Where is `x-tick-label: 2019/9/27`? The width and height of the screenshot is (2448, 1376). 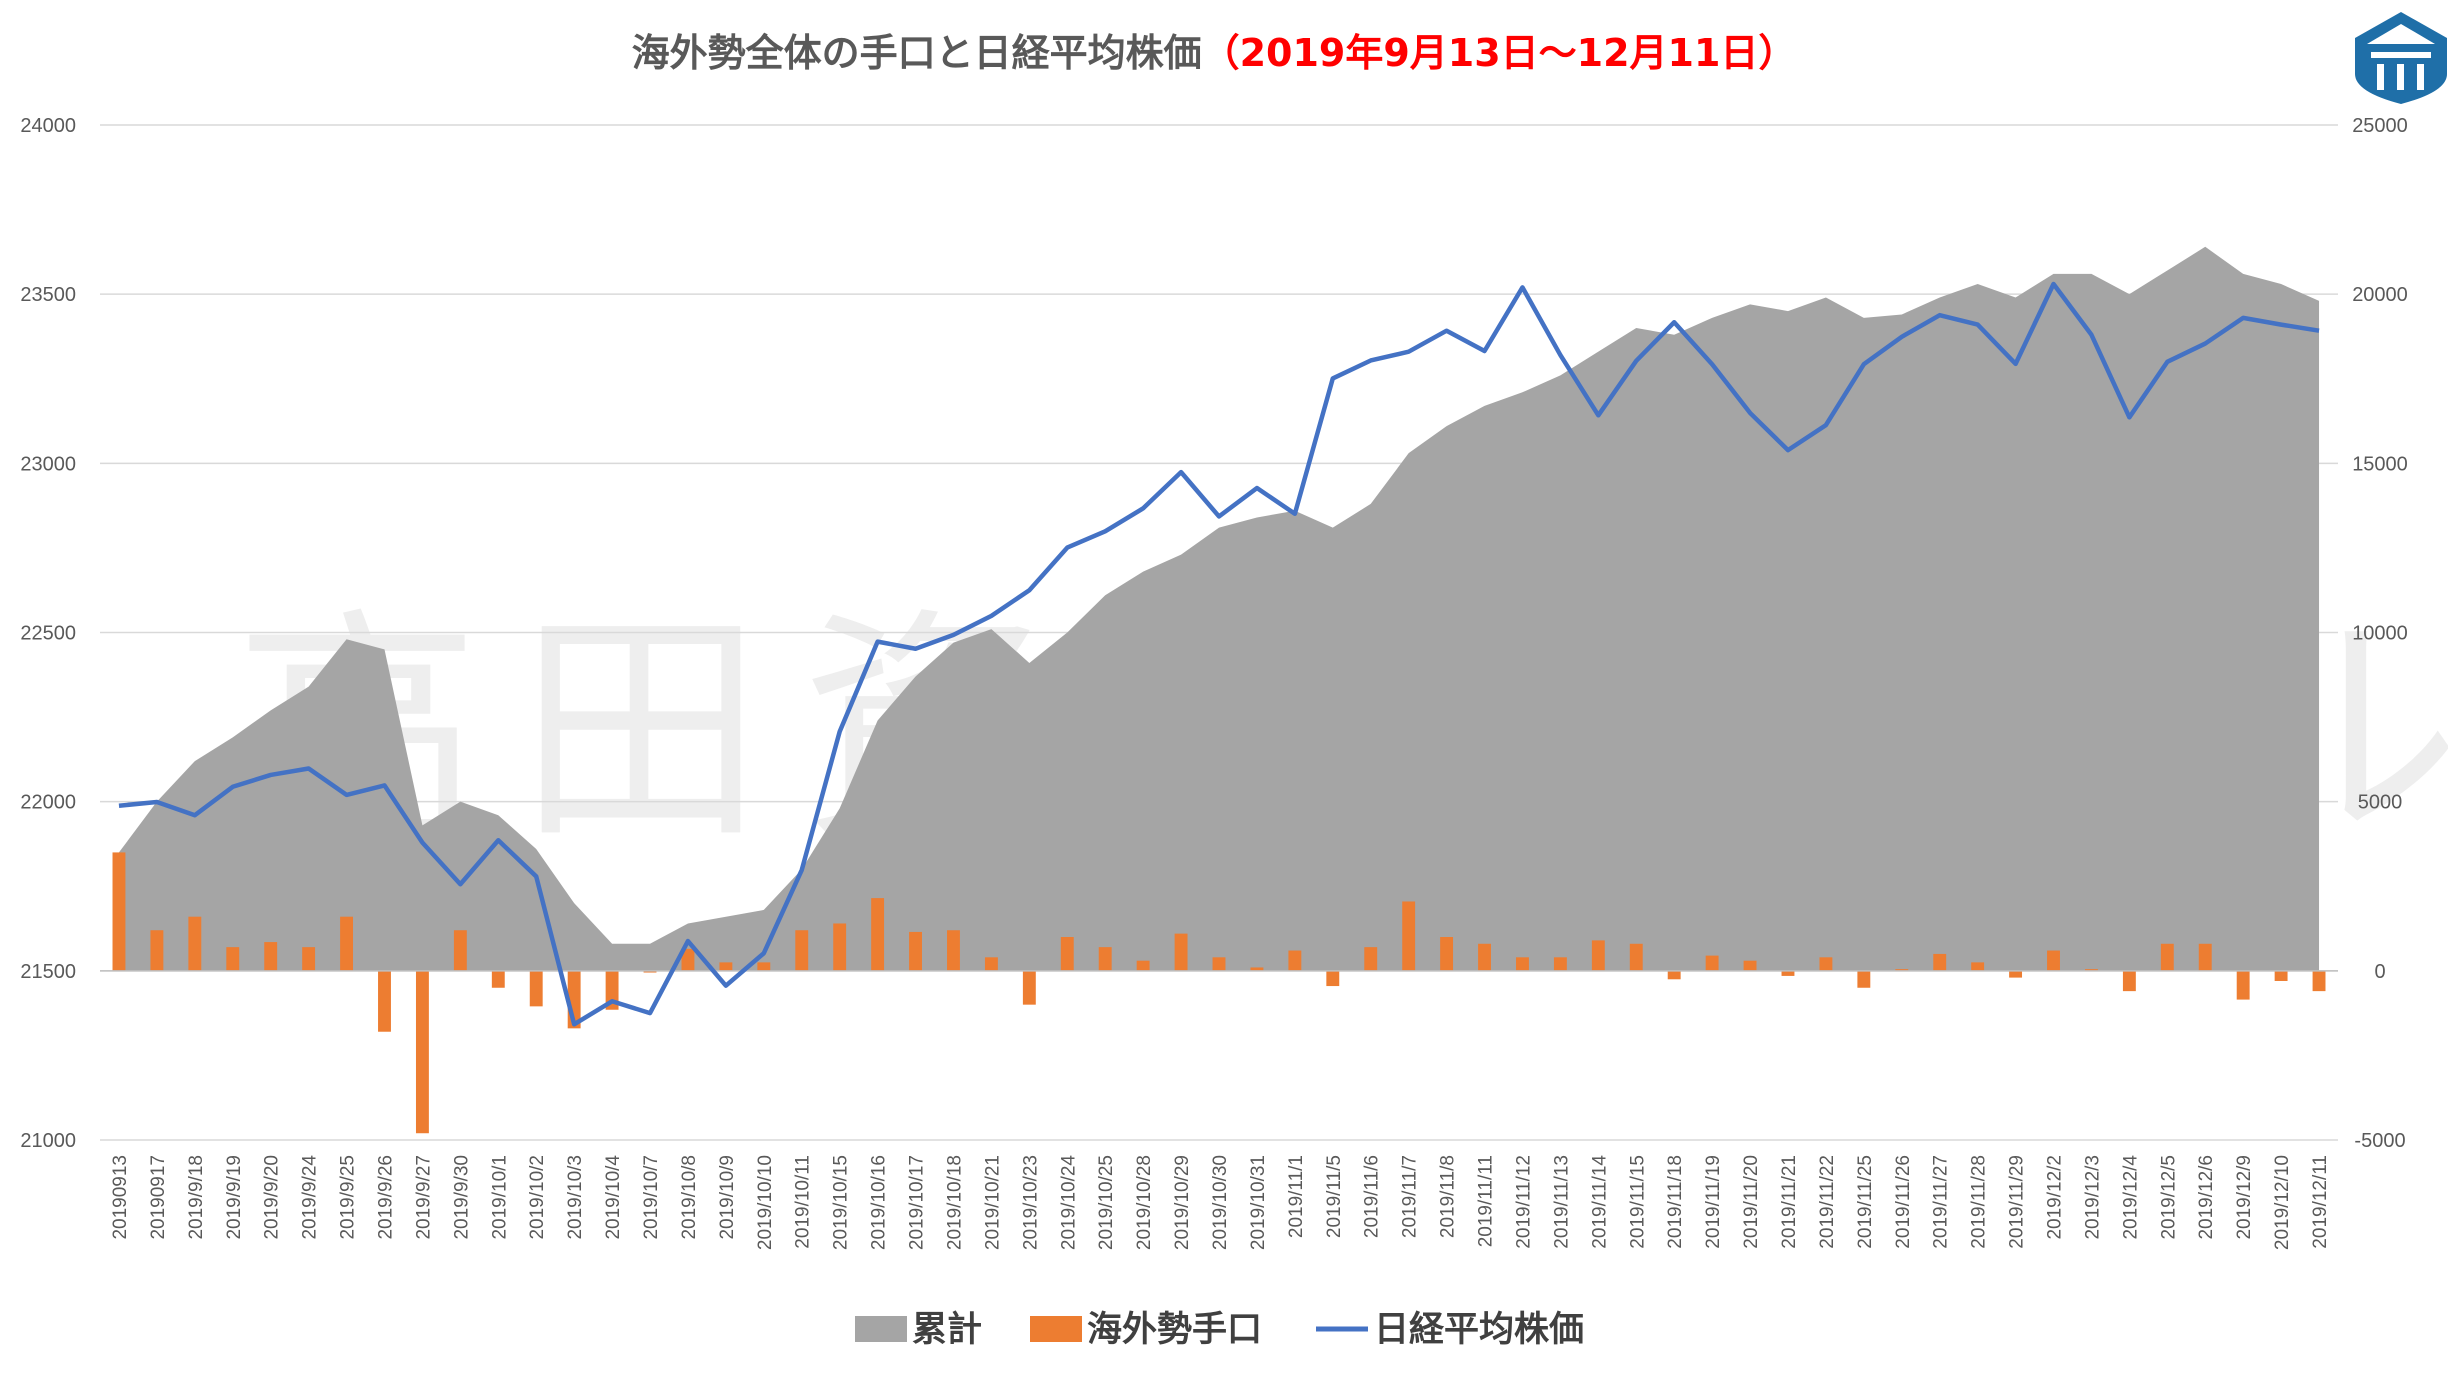
x-tick-label: 2019/9/27 is located at coordinates (423, 1197).